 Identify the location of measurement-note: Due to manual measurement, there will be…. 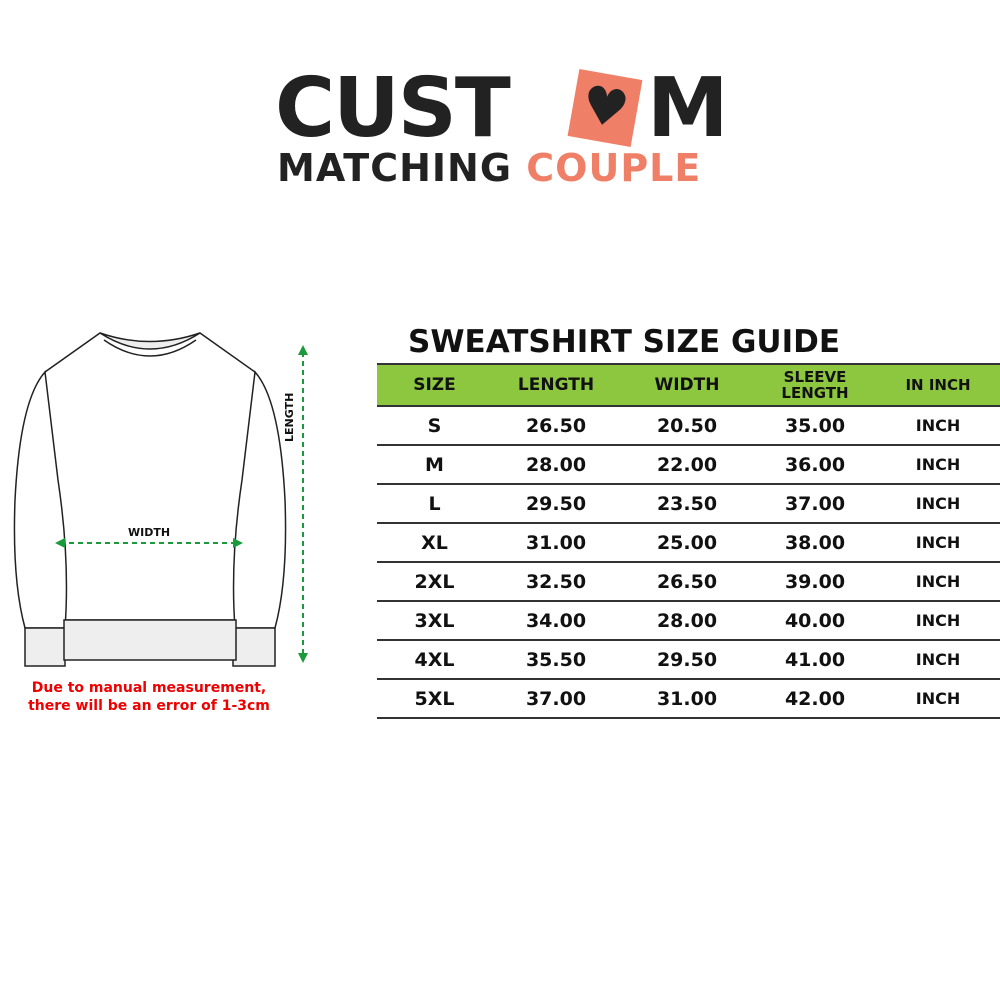
(149, 697).